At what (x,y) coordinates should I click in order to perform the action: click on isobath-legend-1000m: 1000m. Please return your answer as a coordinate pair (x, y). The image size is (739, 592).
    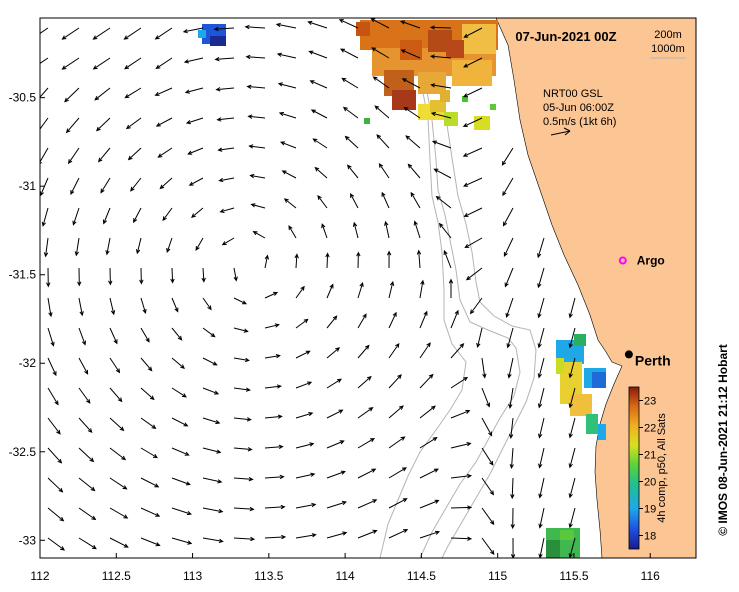
    Looking at the image, I should click on (668, 49).